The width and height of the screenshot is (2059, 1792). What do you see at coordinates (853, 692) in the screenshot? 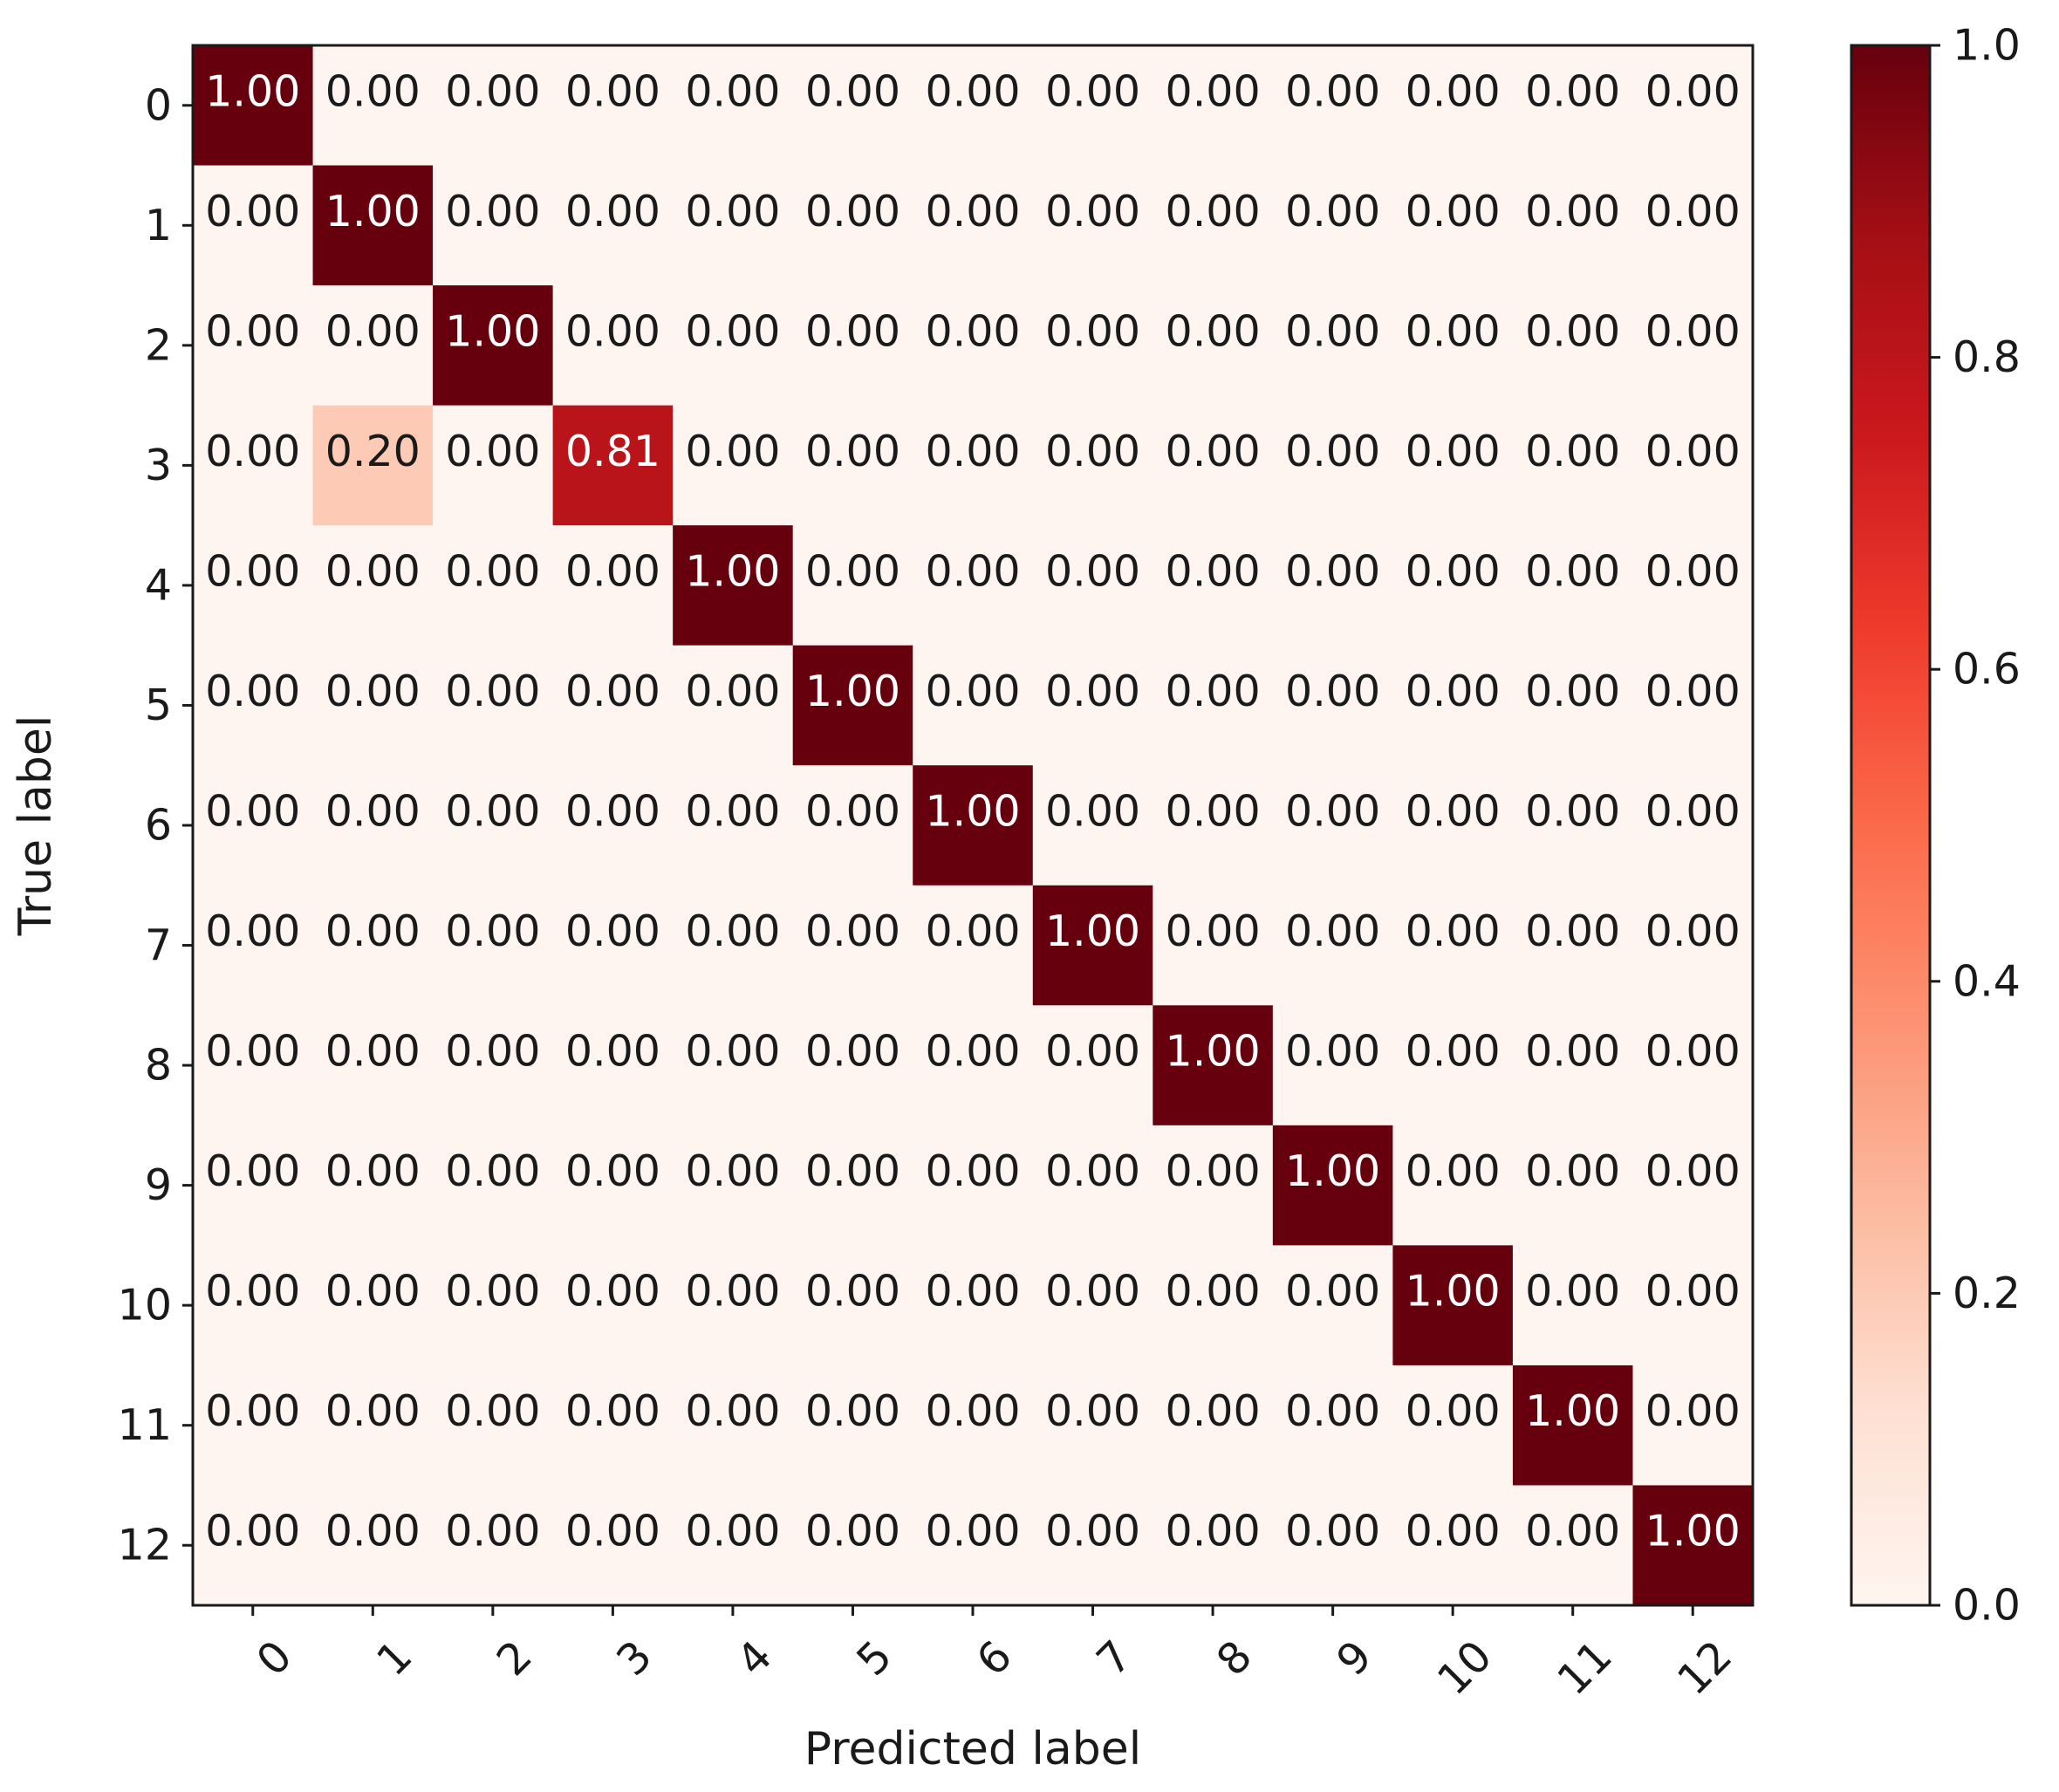
I see `cell-value-label: 1.00` at bounding box center [853, 692].